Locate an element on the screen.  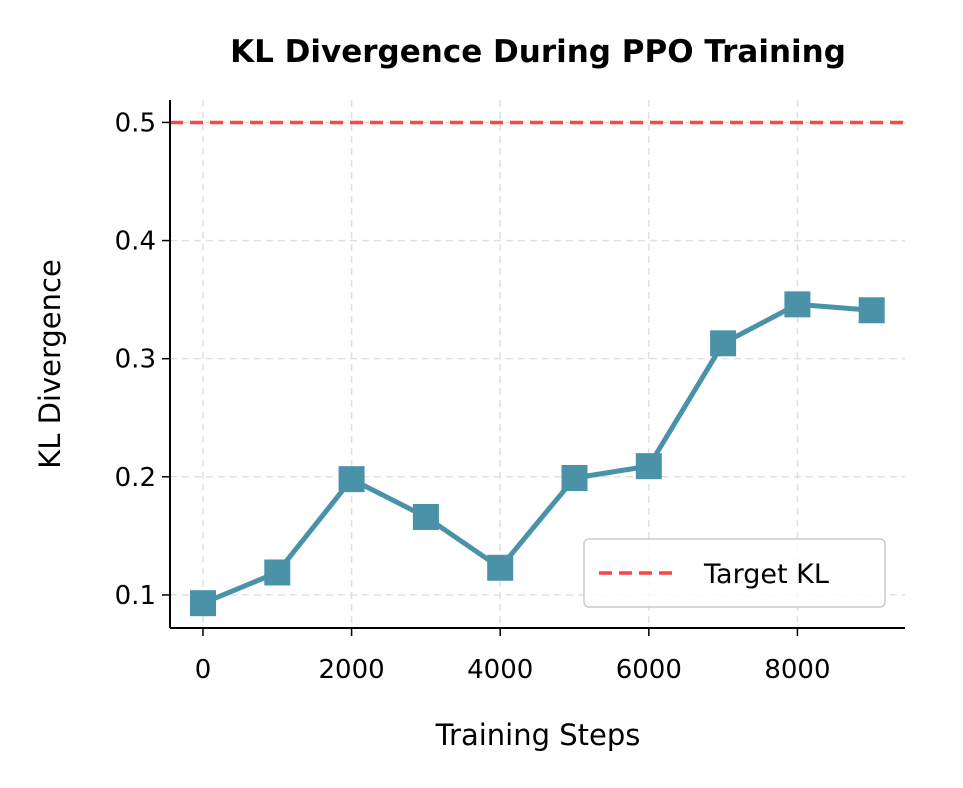
y-axis-label: KL Divergence is located at coordinates (50, 364).